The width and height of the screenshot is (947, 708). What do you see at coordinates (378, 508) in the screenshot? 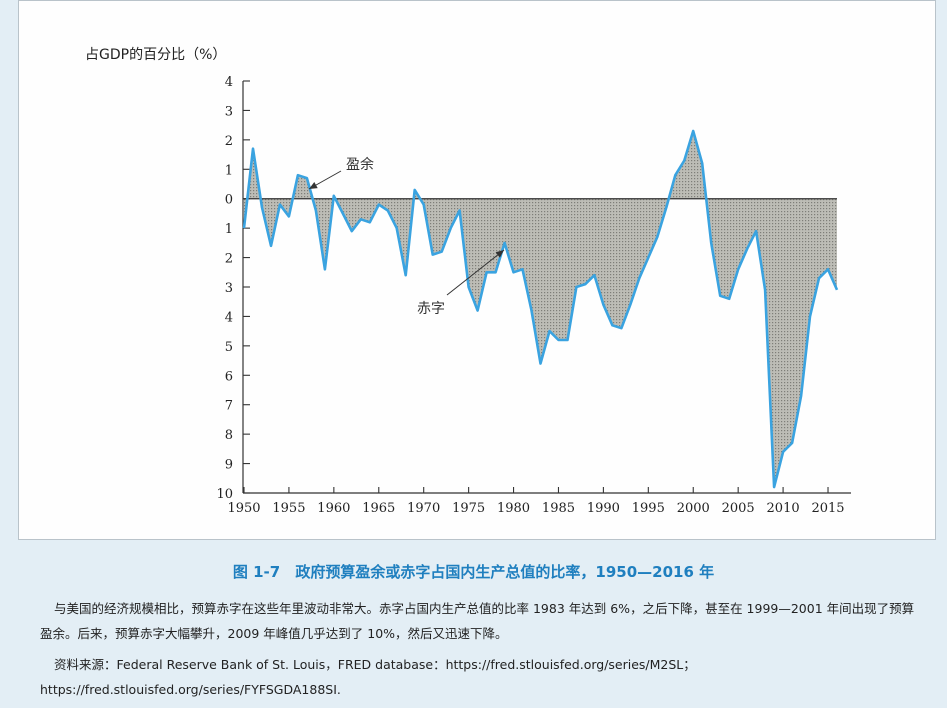
I see `x-tick-label: 1965` at bounding box center [378, 508].